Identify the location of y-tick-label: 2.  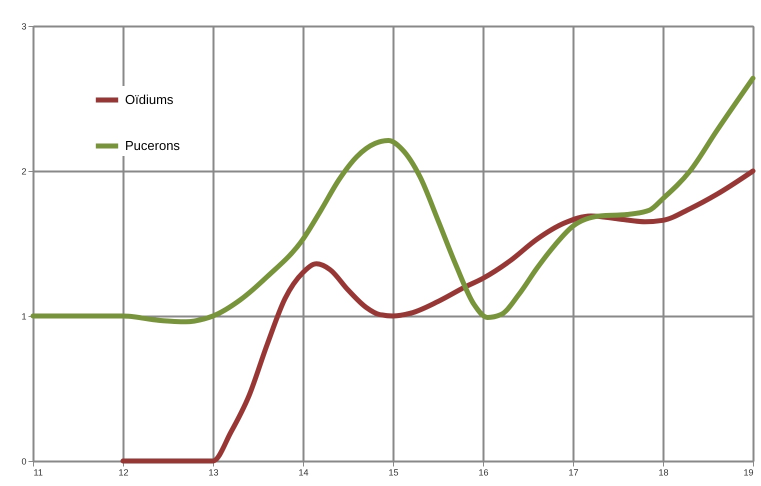
(23, 171).